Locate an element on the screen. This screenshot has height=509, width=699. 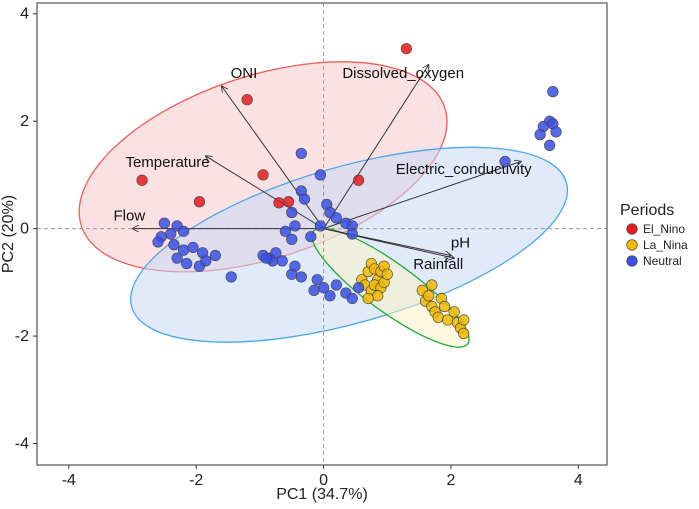
loading-arrow-oni is located at coordinates (273, 157).